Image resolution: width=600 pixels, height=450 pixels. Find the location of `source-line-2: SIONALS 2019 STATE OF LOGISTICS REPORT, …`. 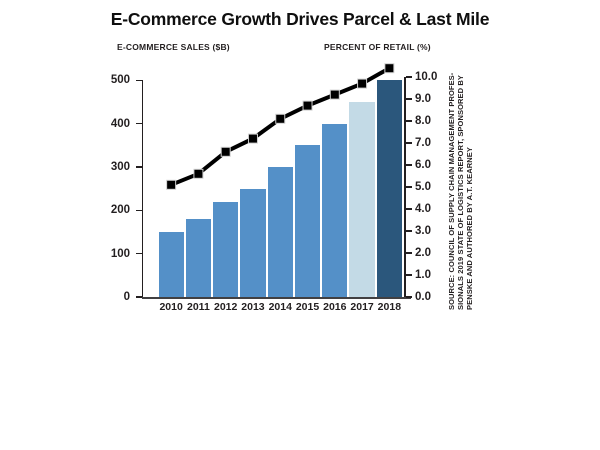

source-line-2: SIONALS 2019 STATE OF LOGISTICS REPORT, … is located at coordinates (460, 192).